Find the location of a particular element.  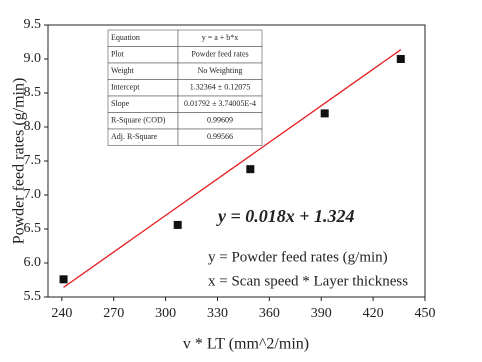

x-tick-label: 240 is located at coordinates (61, 313).